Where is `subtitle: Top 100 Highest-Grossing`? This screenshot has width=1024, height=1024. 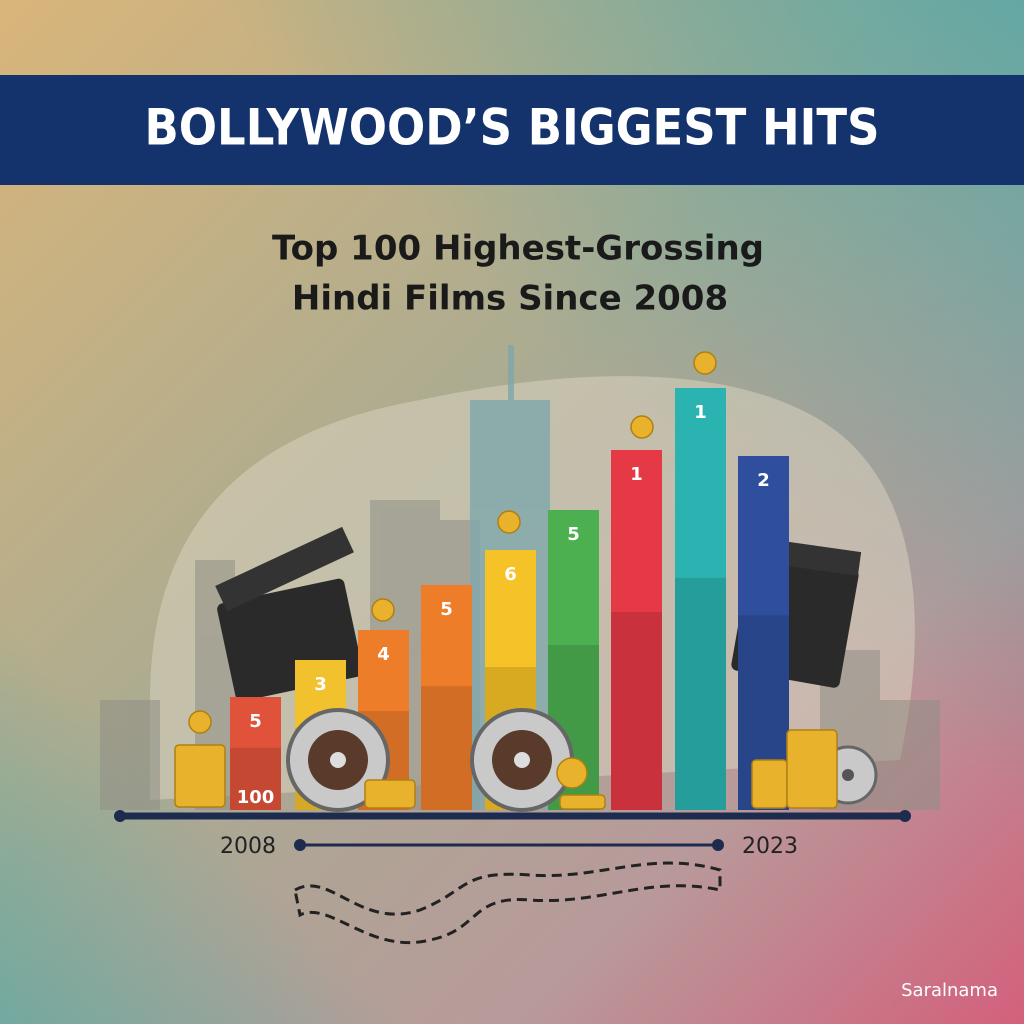 subtitle: Top 100 Highest-Grossing is located at coordinates (518, 249).